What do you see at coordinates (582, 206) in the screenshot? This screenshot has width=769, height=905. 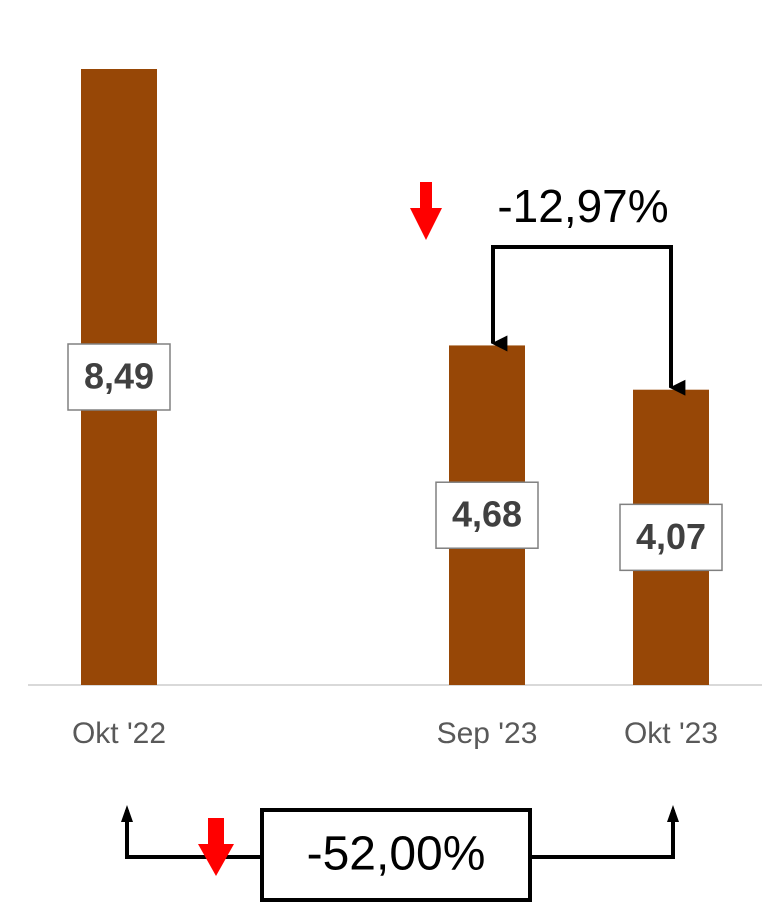 I see `change-annotation: -12,97%` at bounding box center [582, 206].